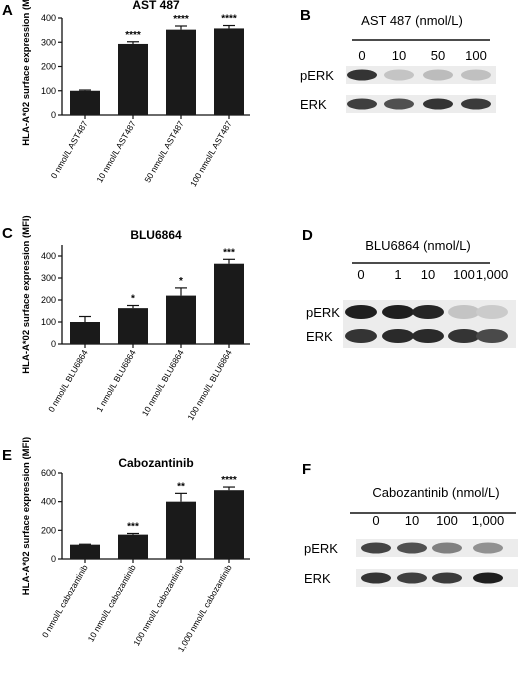 This screenshot has width=520, height=686. Describe the element at coordinates (156, 235) in the screenshot. I see `chart-title: BLU6864` at that location.